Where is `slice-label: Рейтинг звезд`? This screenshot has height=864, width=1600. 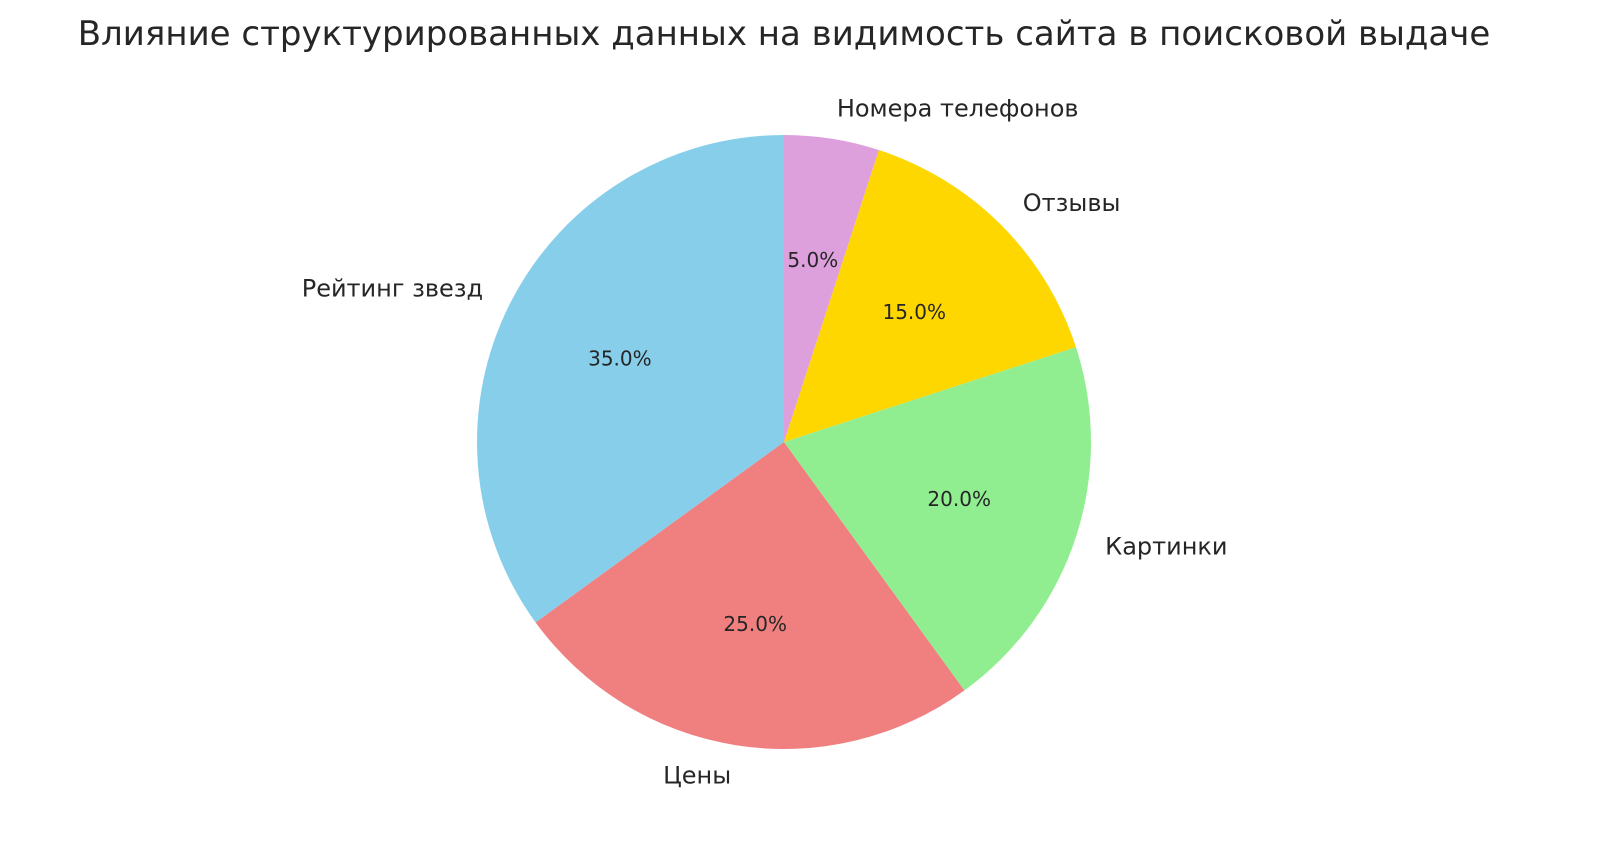 slice-label: Рейтинг звезд is located at coordinates (392, 289).